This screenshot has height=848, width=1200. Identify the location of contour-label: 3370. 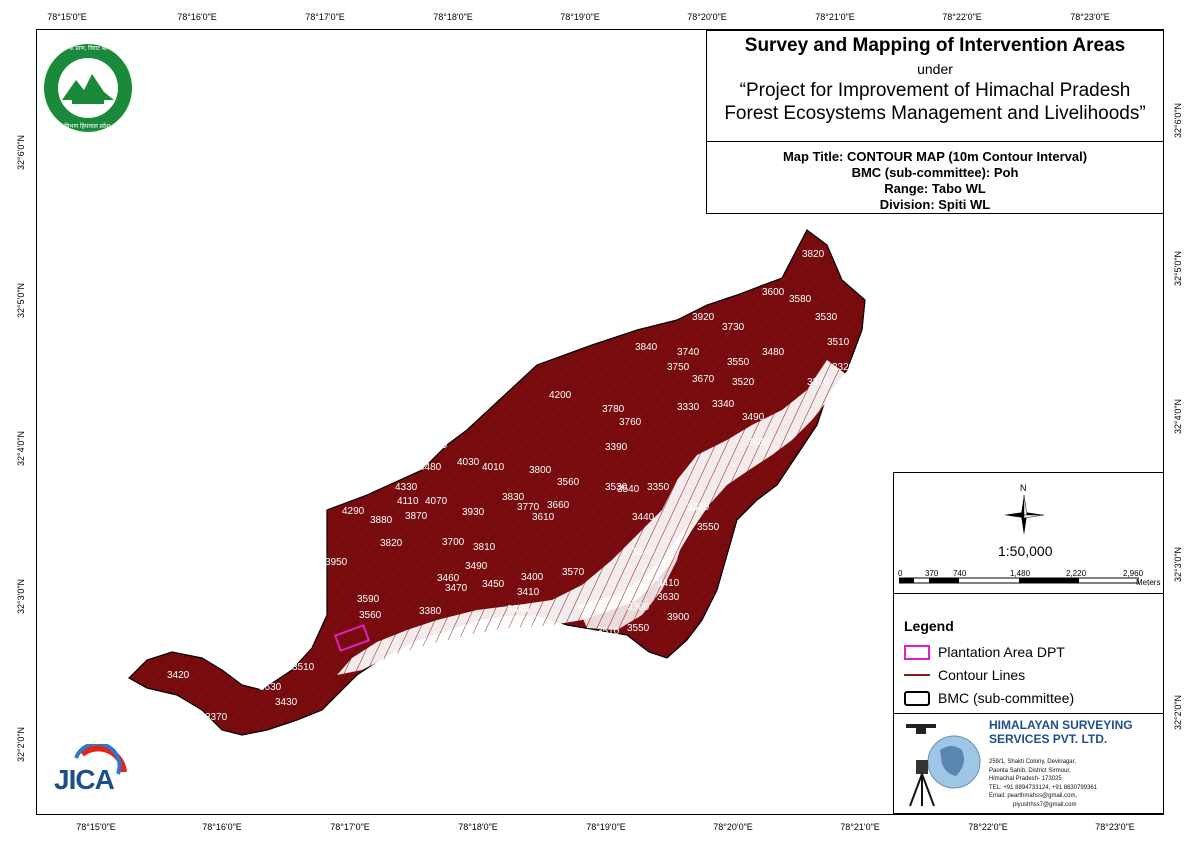
(818, 382).